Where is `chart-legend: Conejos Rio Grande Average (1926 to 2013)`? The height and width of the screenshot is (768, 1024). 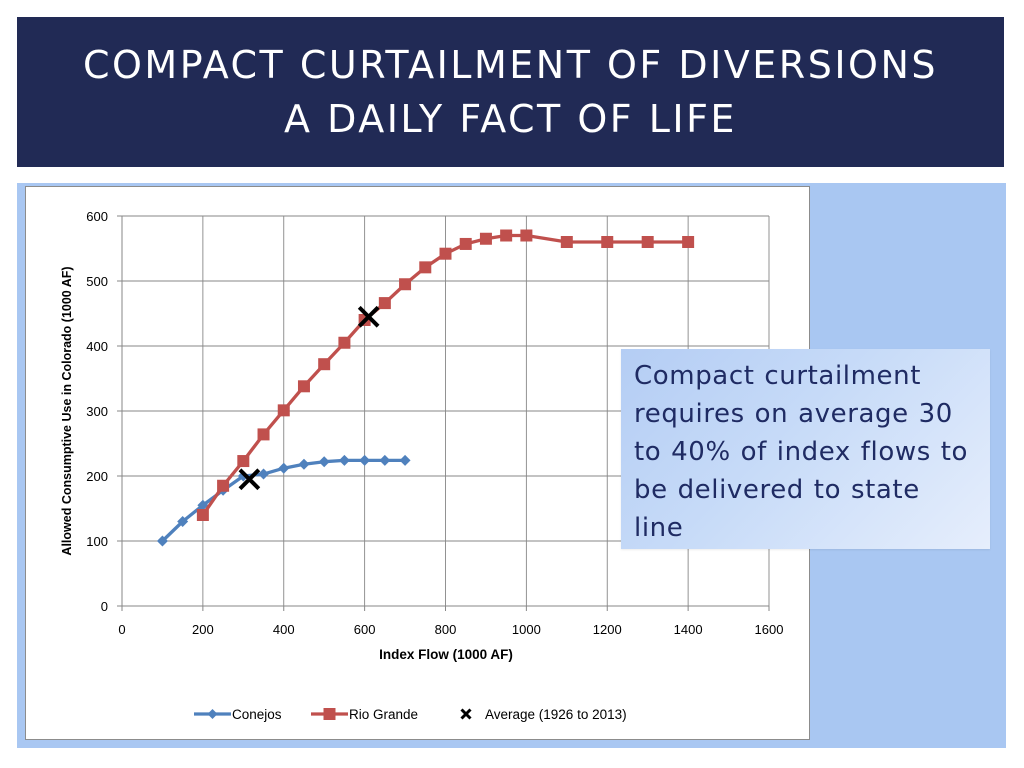 chart-legend: Conejos Rio Grande Average (1926 to 2013) is located at coordinates (410, 714).